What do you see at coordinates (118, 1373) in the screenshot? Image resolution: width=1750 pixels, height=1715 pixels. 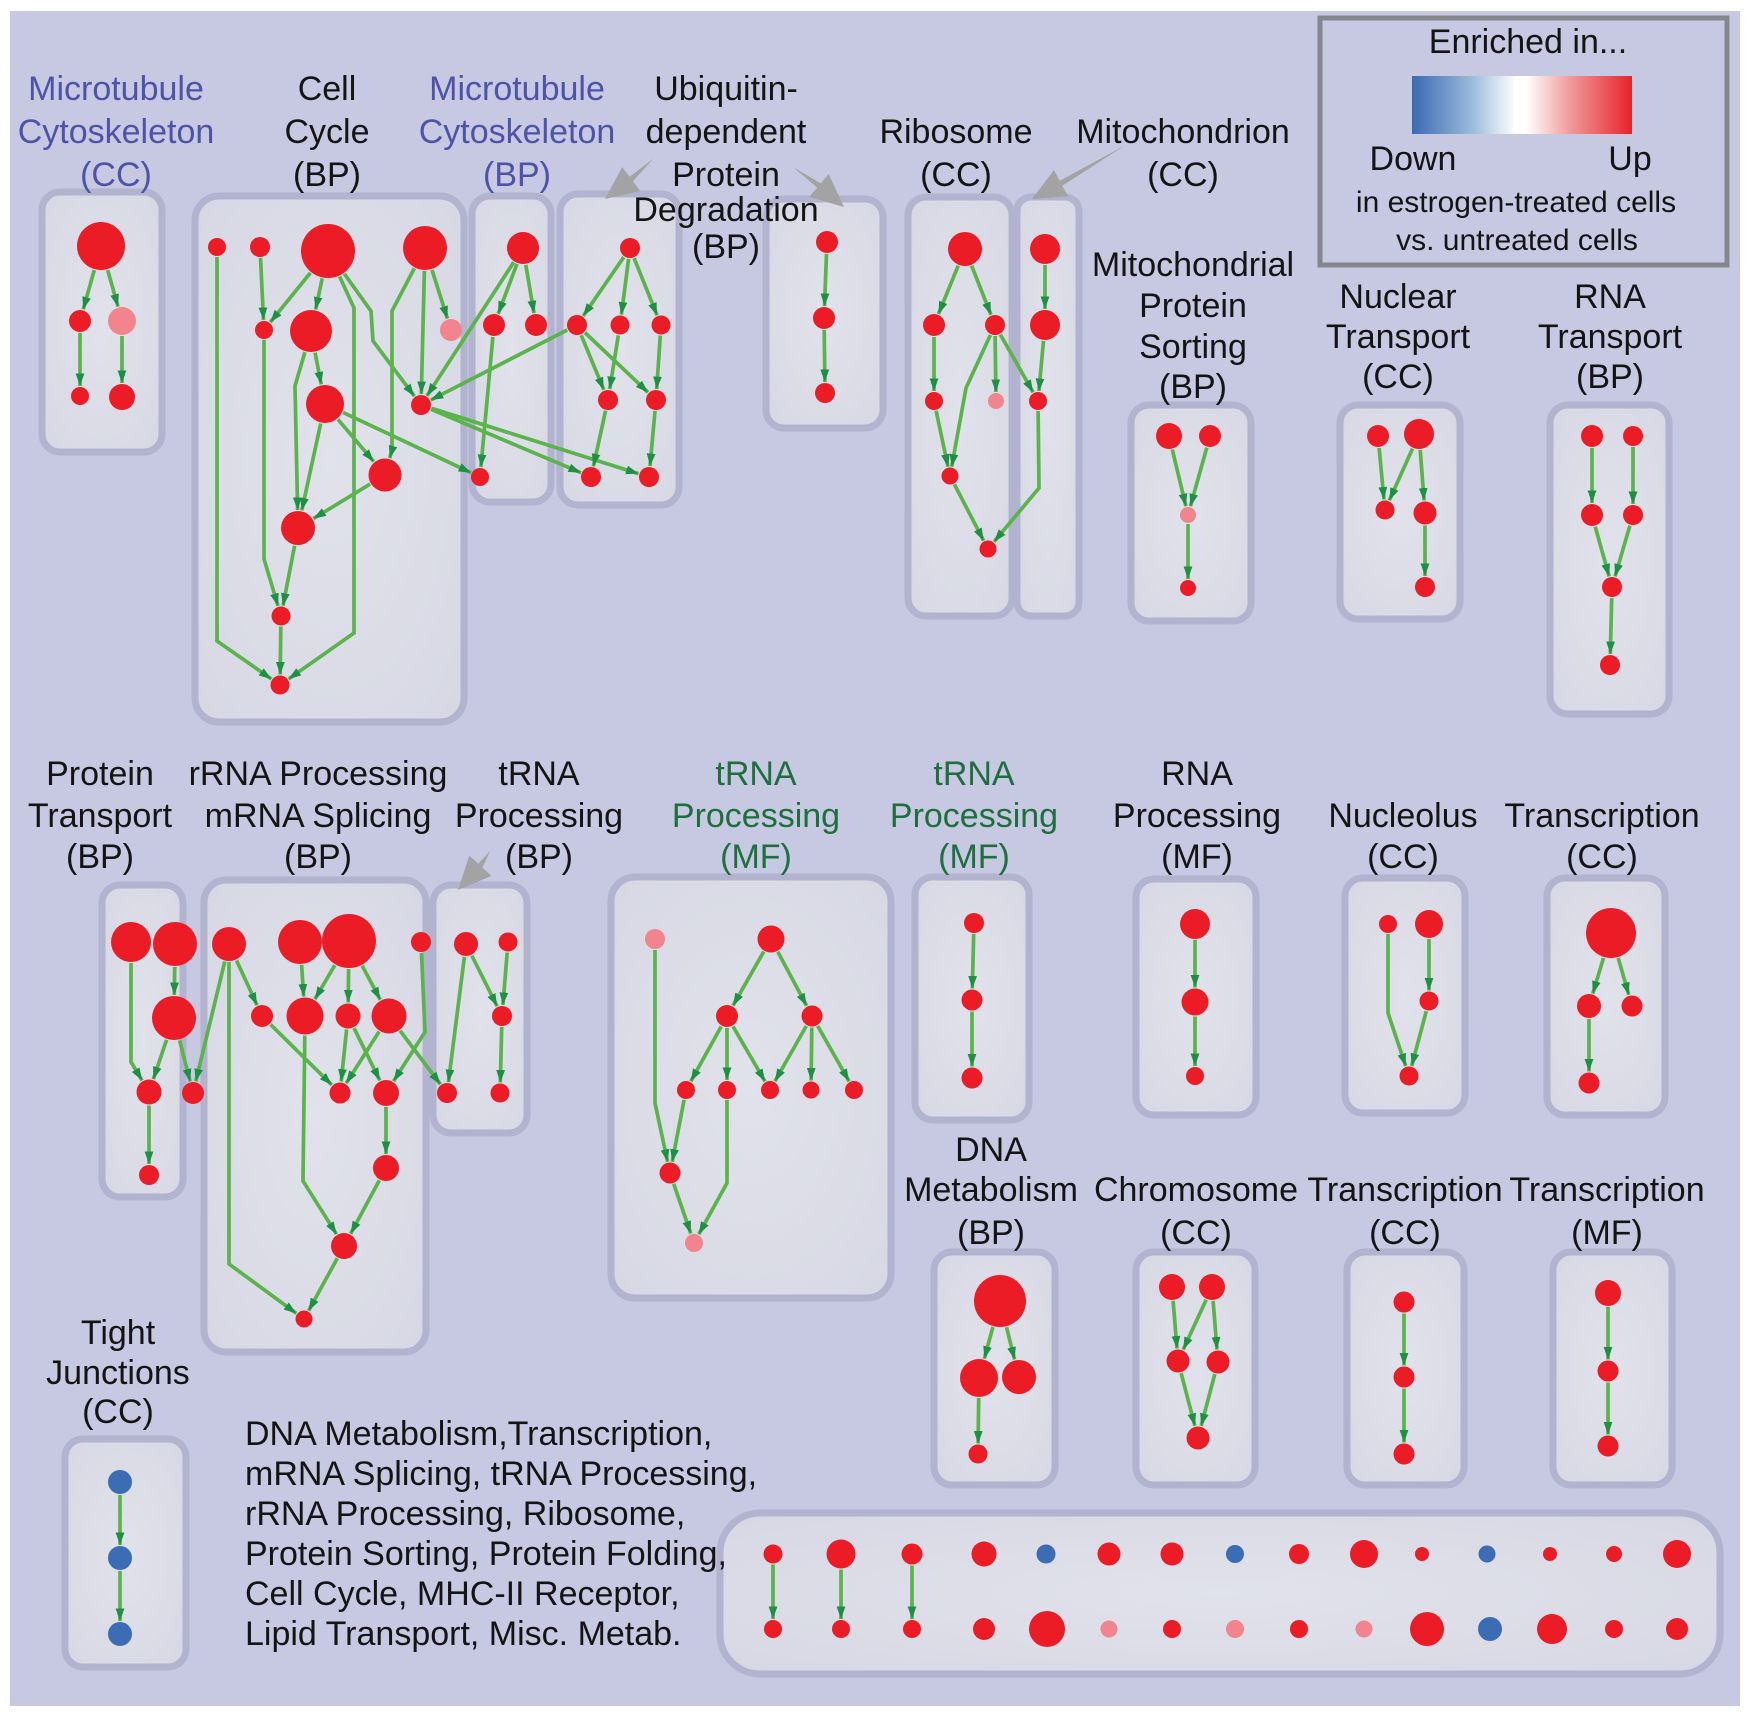 I see `svg-text: Junctions` at bounding box center [118, 1373].